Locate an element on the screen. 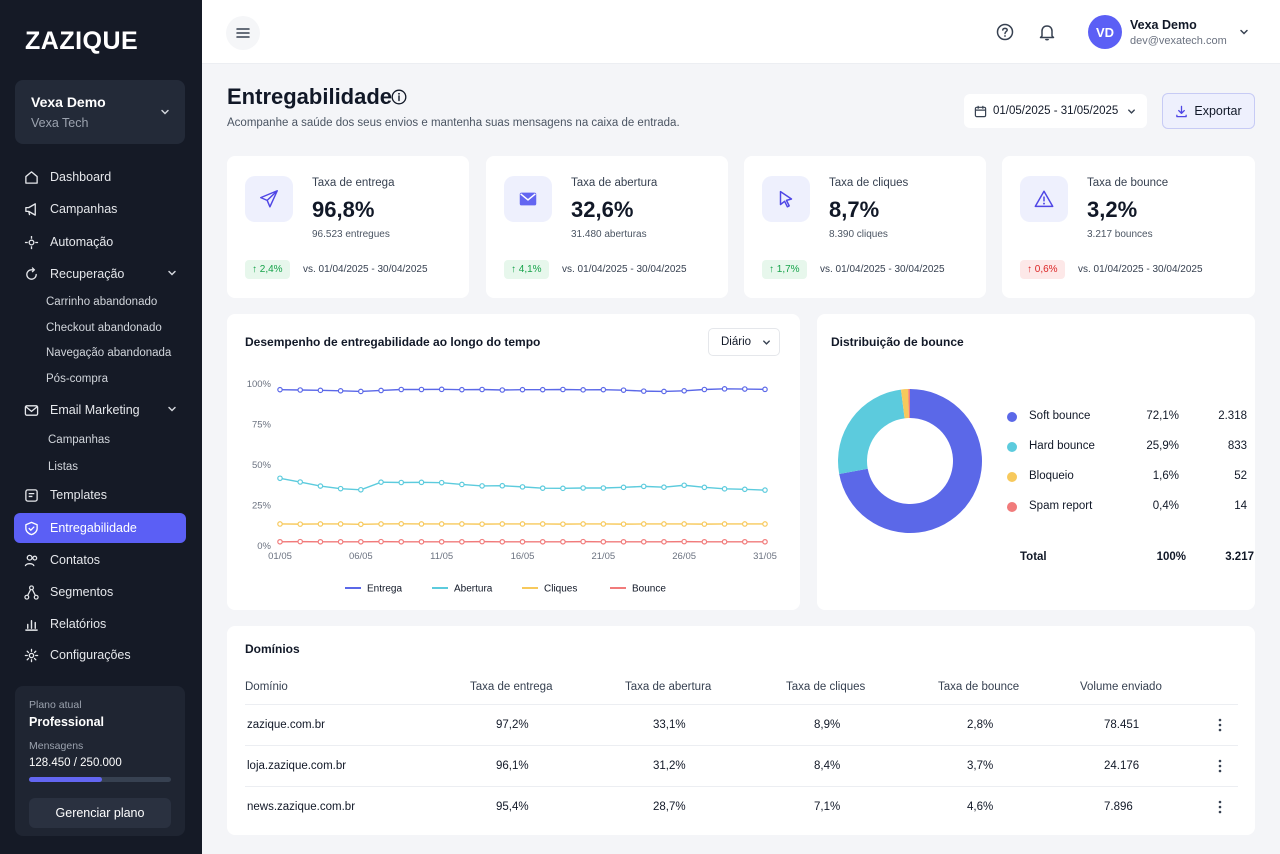 The width and height of the screenshot is (1280, 854). sidebar-item-campanhas: Campanhas is located at coordinates (100, 209).